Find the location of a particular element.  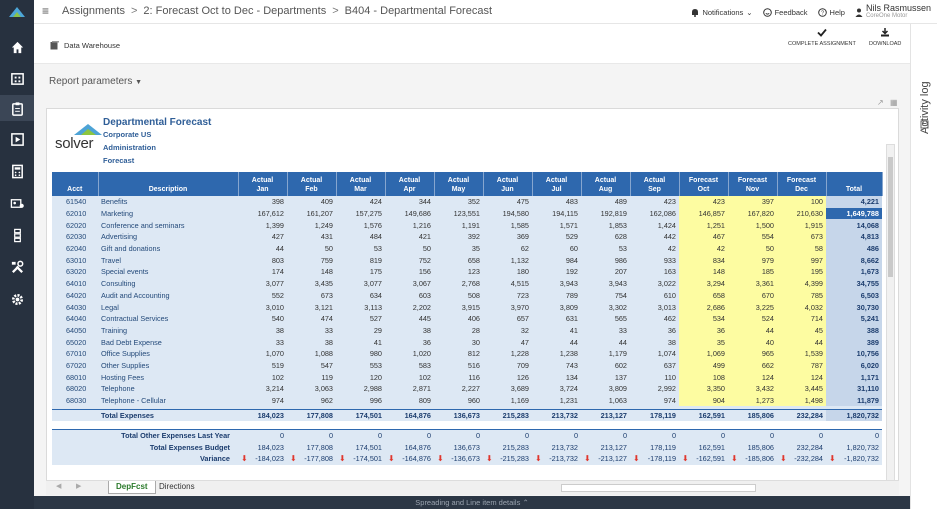

forecast-input-cell: 3,294 is located at coordinates (703, 283).